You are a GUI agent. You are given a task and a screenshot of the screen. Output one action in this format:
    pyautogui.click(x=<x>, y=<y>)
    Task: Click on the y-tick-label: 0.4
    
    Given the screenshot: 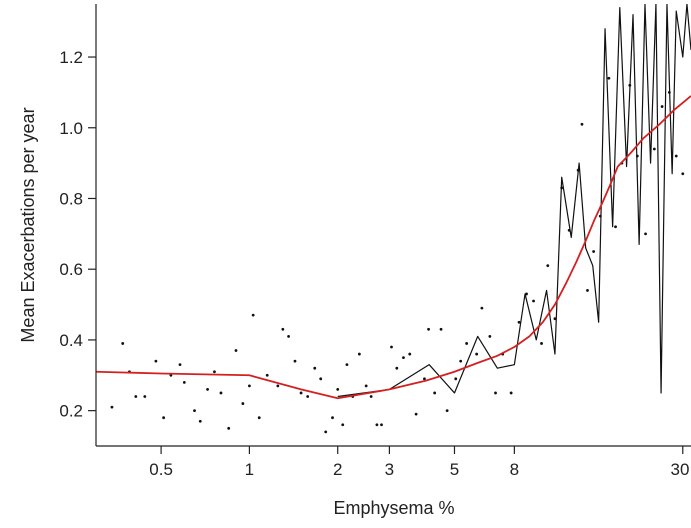 What is the action you would take?
    pyautogui.click(x=71, y=340)
    